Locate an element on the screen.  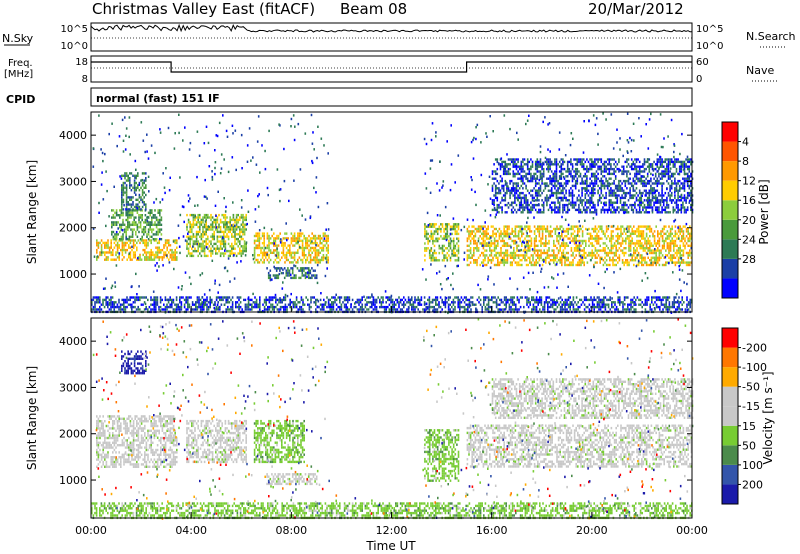
nsky-left-tick-top: 10^5 is located at coordinates (74, 29).